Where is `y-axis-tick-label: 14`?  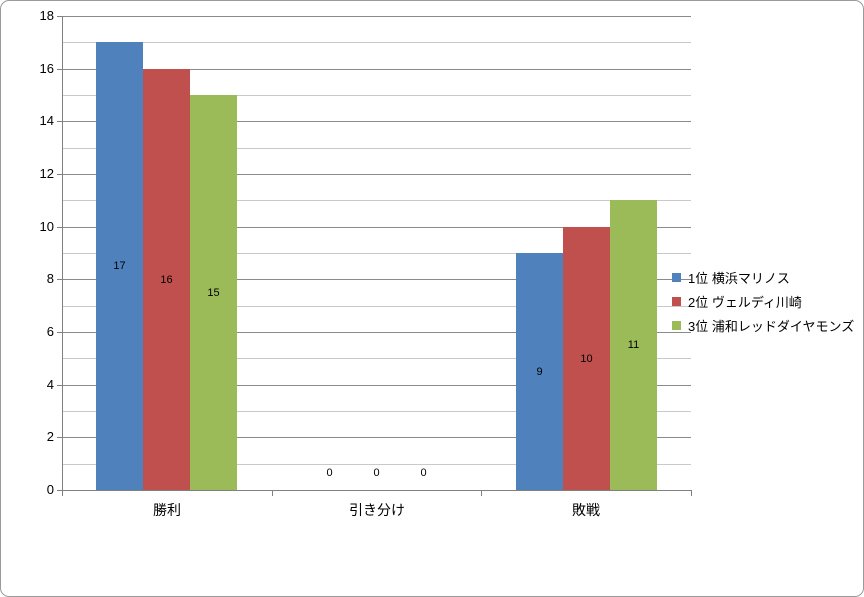
y-axis-tick-label: 14 is located at coordinates (46, 120).